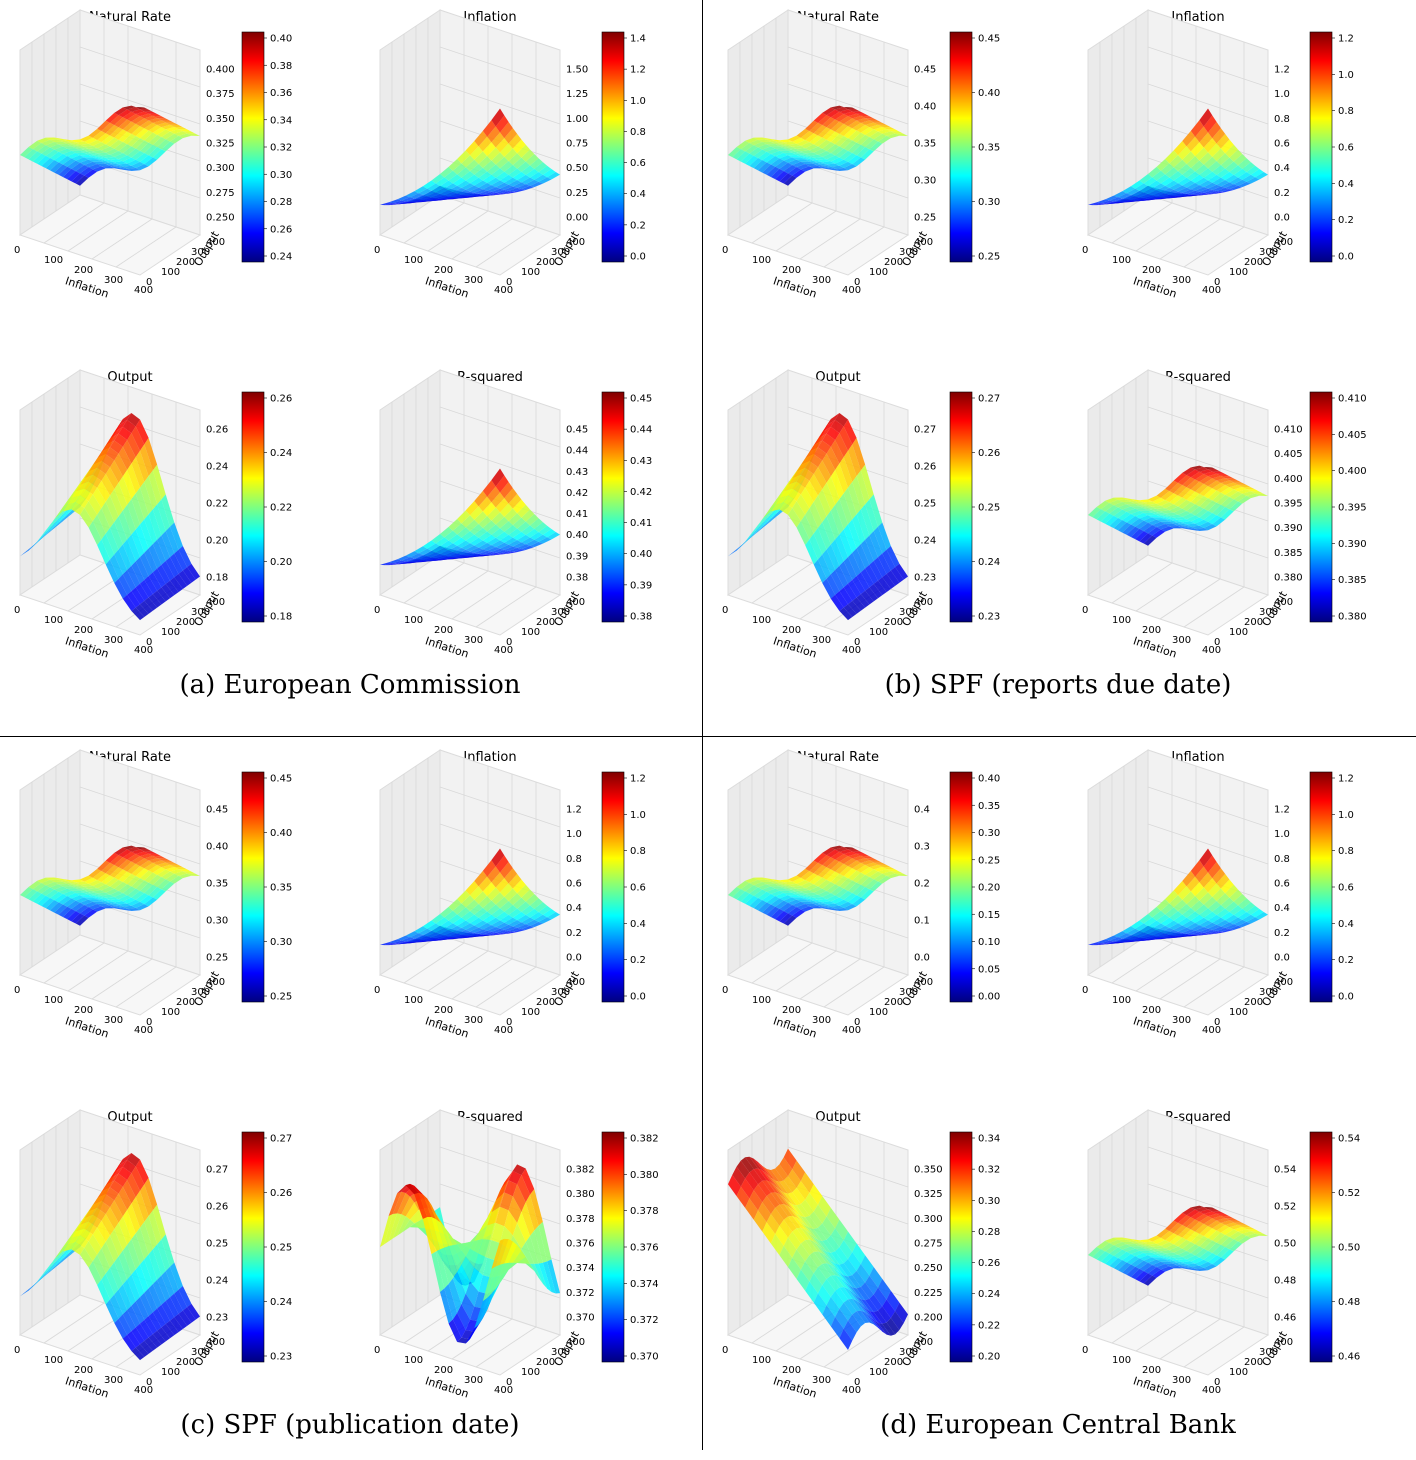  I want to click on z-tick-label: 0.395, so click(1288, 504).